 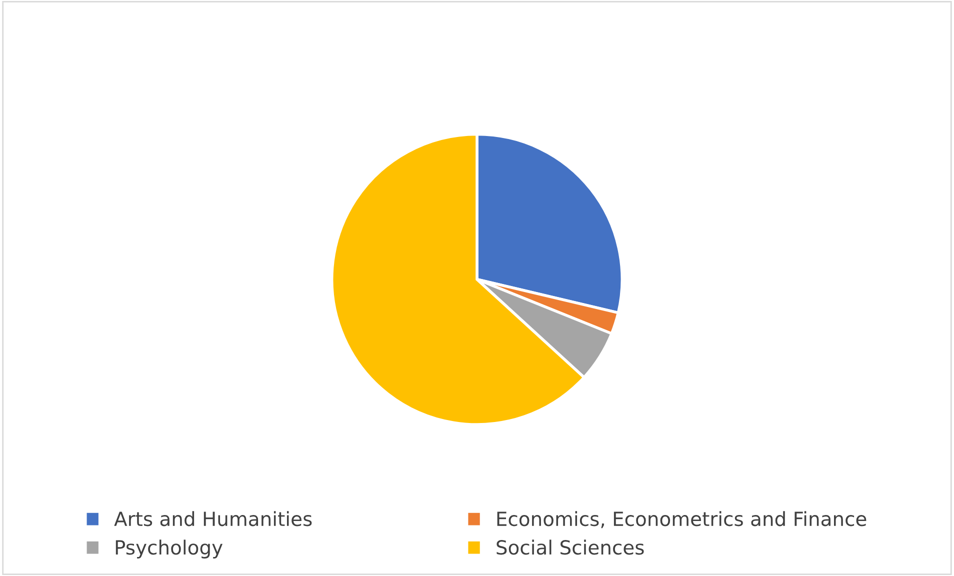 I want to click on legend-label: Economics, Econometrics and Finance, so click(x=681, y=519).